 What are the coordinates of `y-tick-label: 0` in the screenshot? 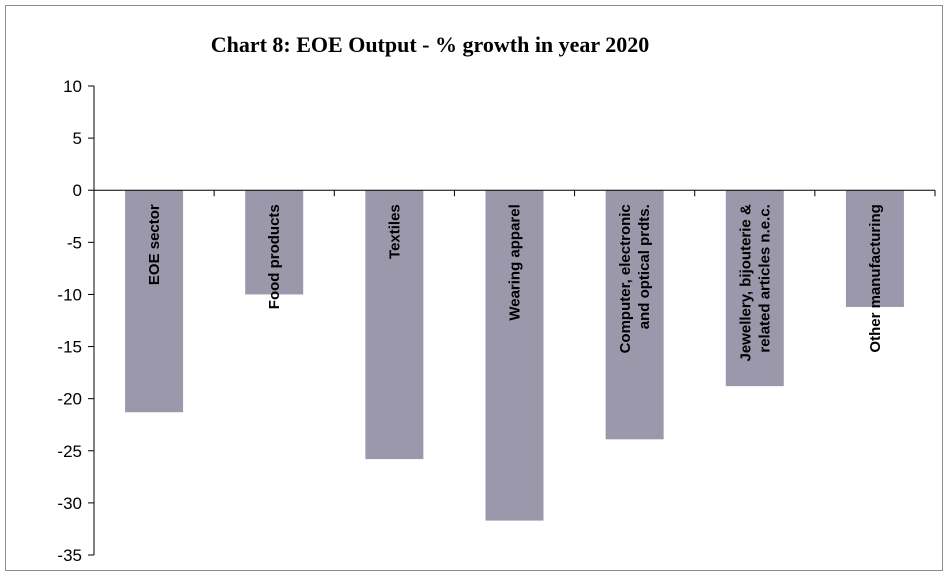 It's located at (77, 190).